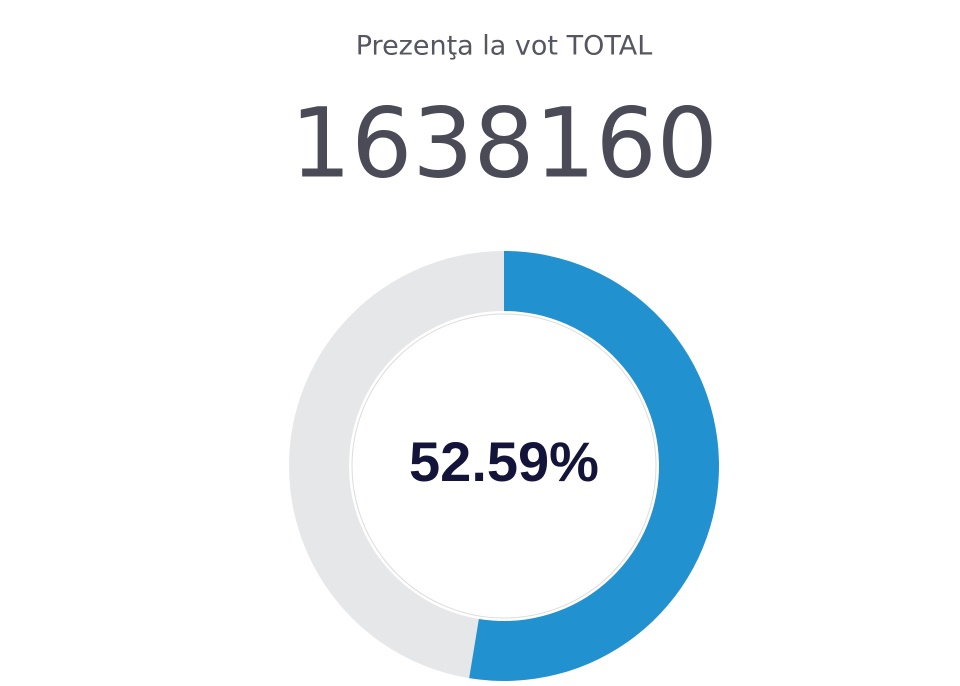 The width and height of the screenshot is (960, 686). I want to click on percent-label: 52.59%, so click(504, 461).